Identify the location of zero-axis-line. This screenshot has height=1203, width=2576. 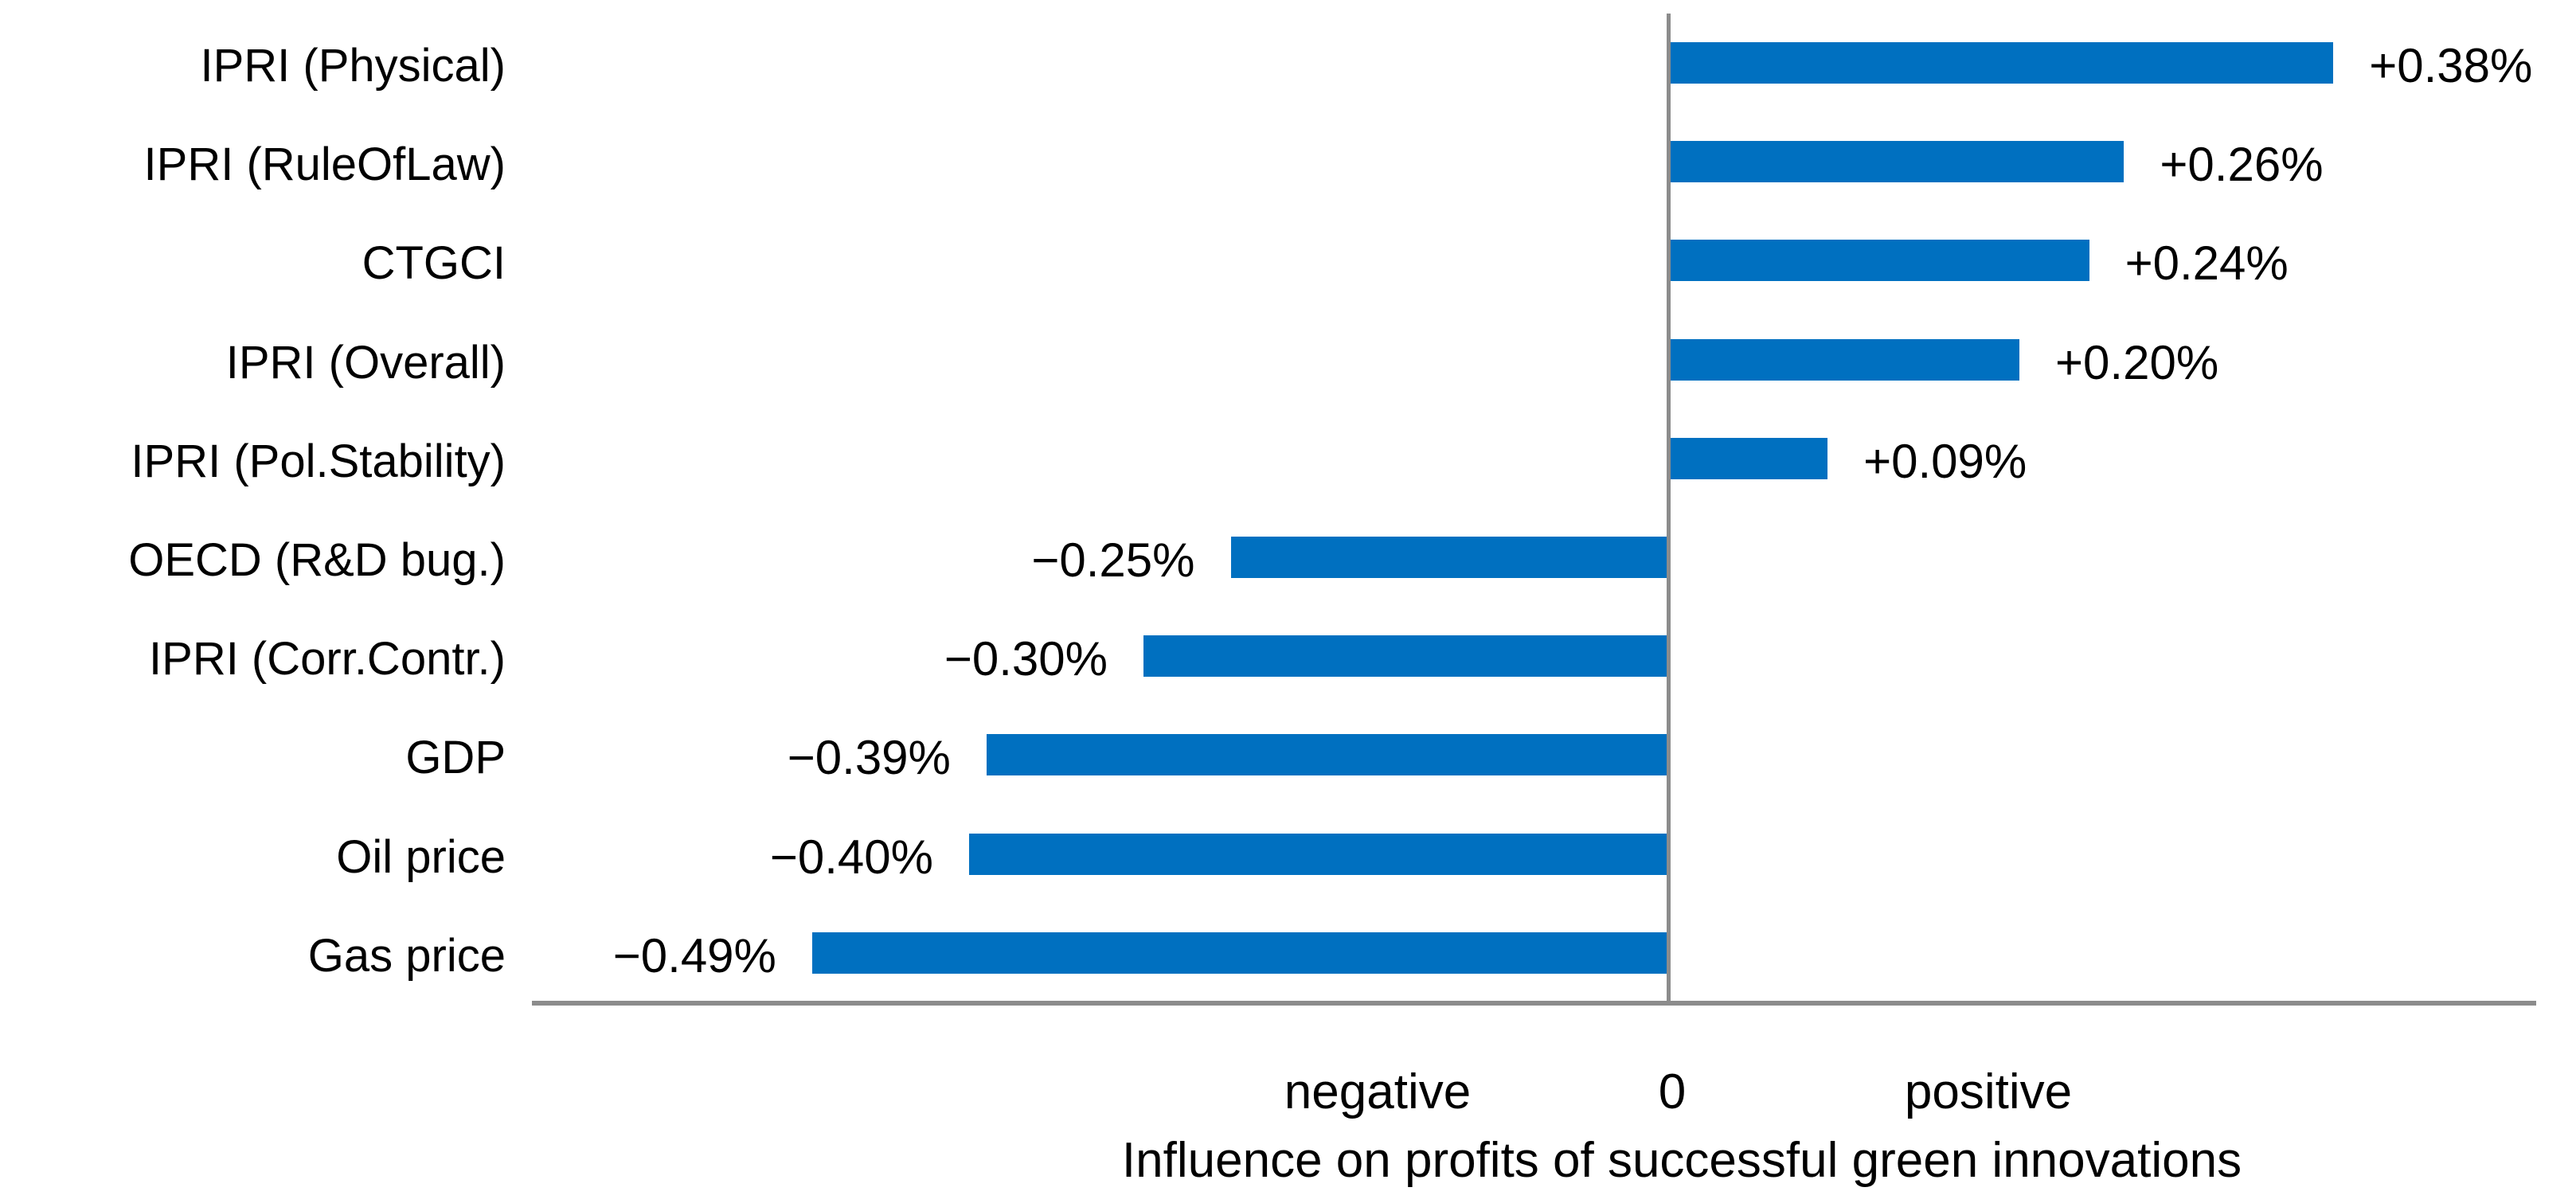
(1669, 510).